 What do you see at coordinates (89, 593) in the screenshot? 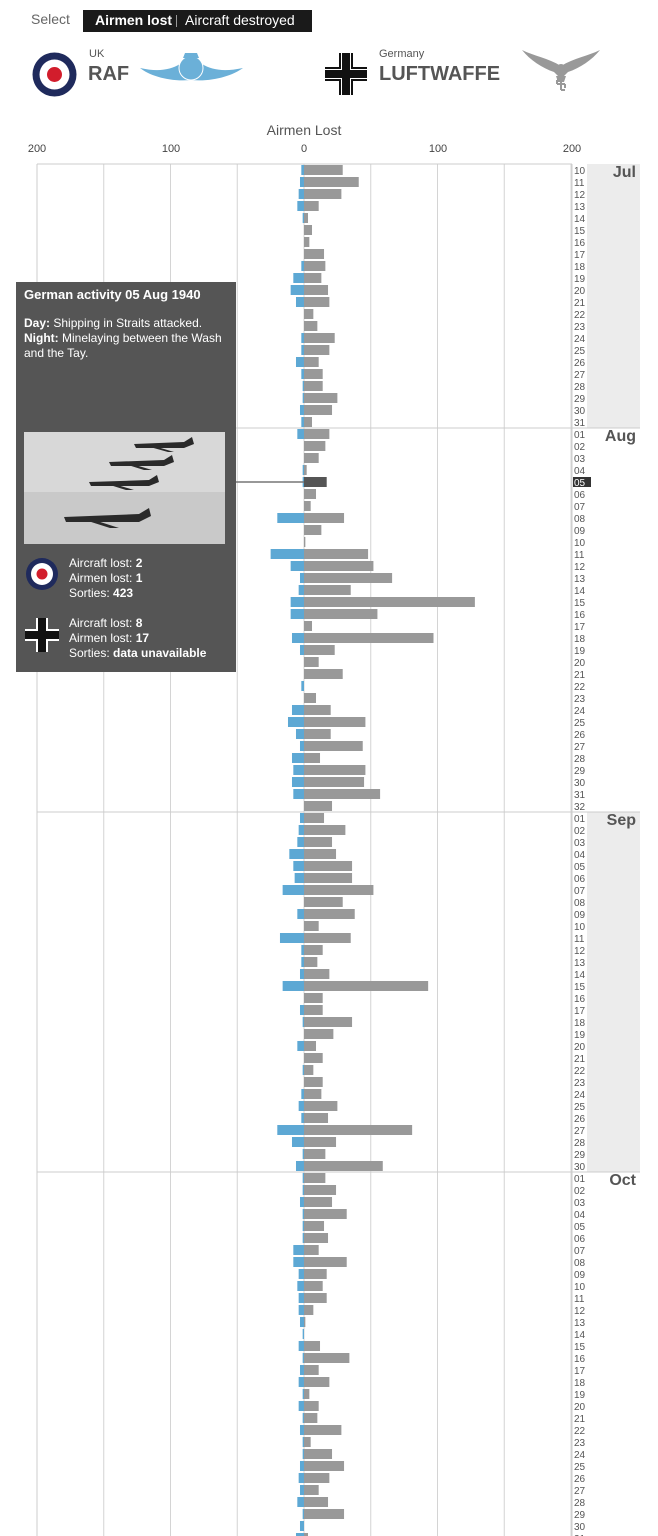
I see `raf-sorties-label: Sorties:` at bounding box center [89, 593].